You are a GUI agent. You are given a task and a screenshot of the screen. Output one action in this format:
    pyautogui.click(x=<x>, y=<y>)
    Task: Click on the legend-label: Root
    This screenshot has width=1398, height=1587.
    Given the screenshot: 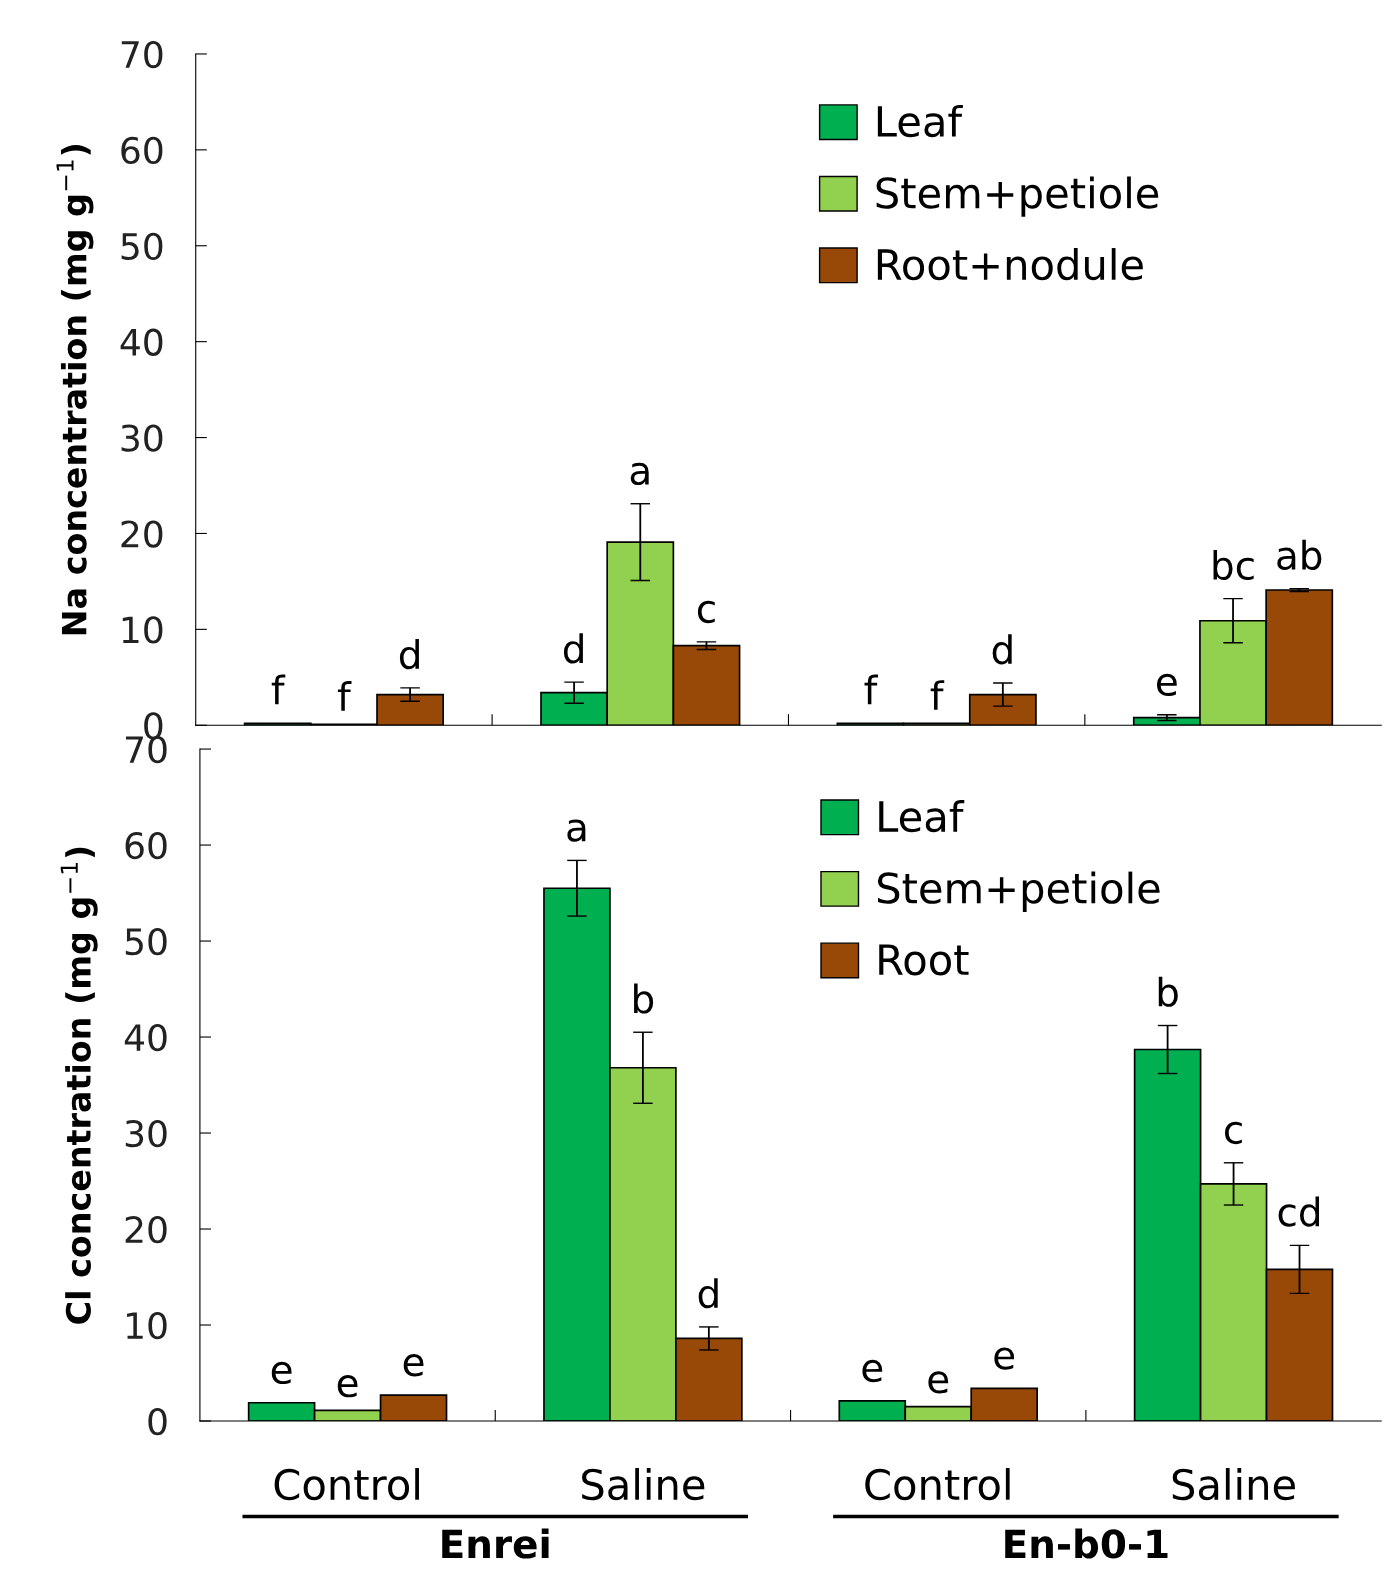 What is the action you would take?
    pyautogui.click(x=924, y=960)
    